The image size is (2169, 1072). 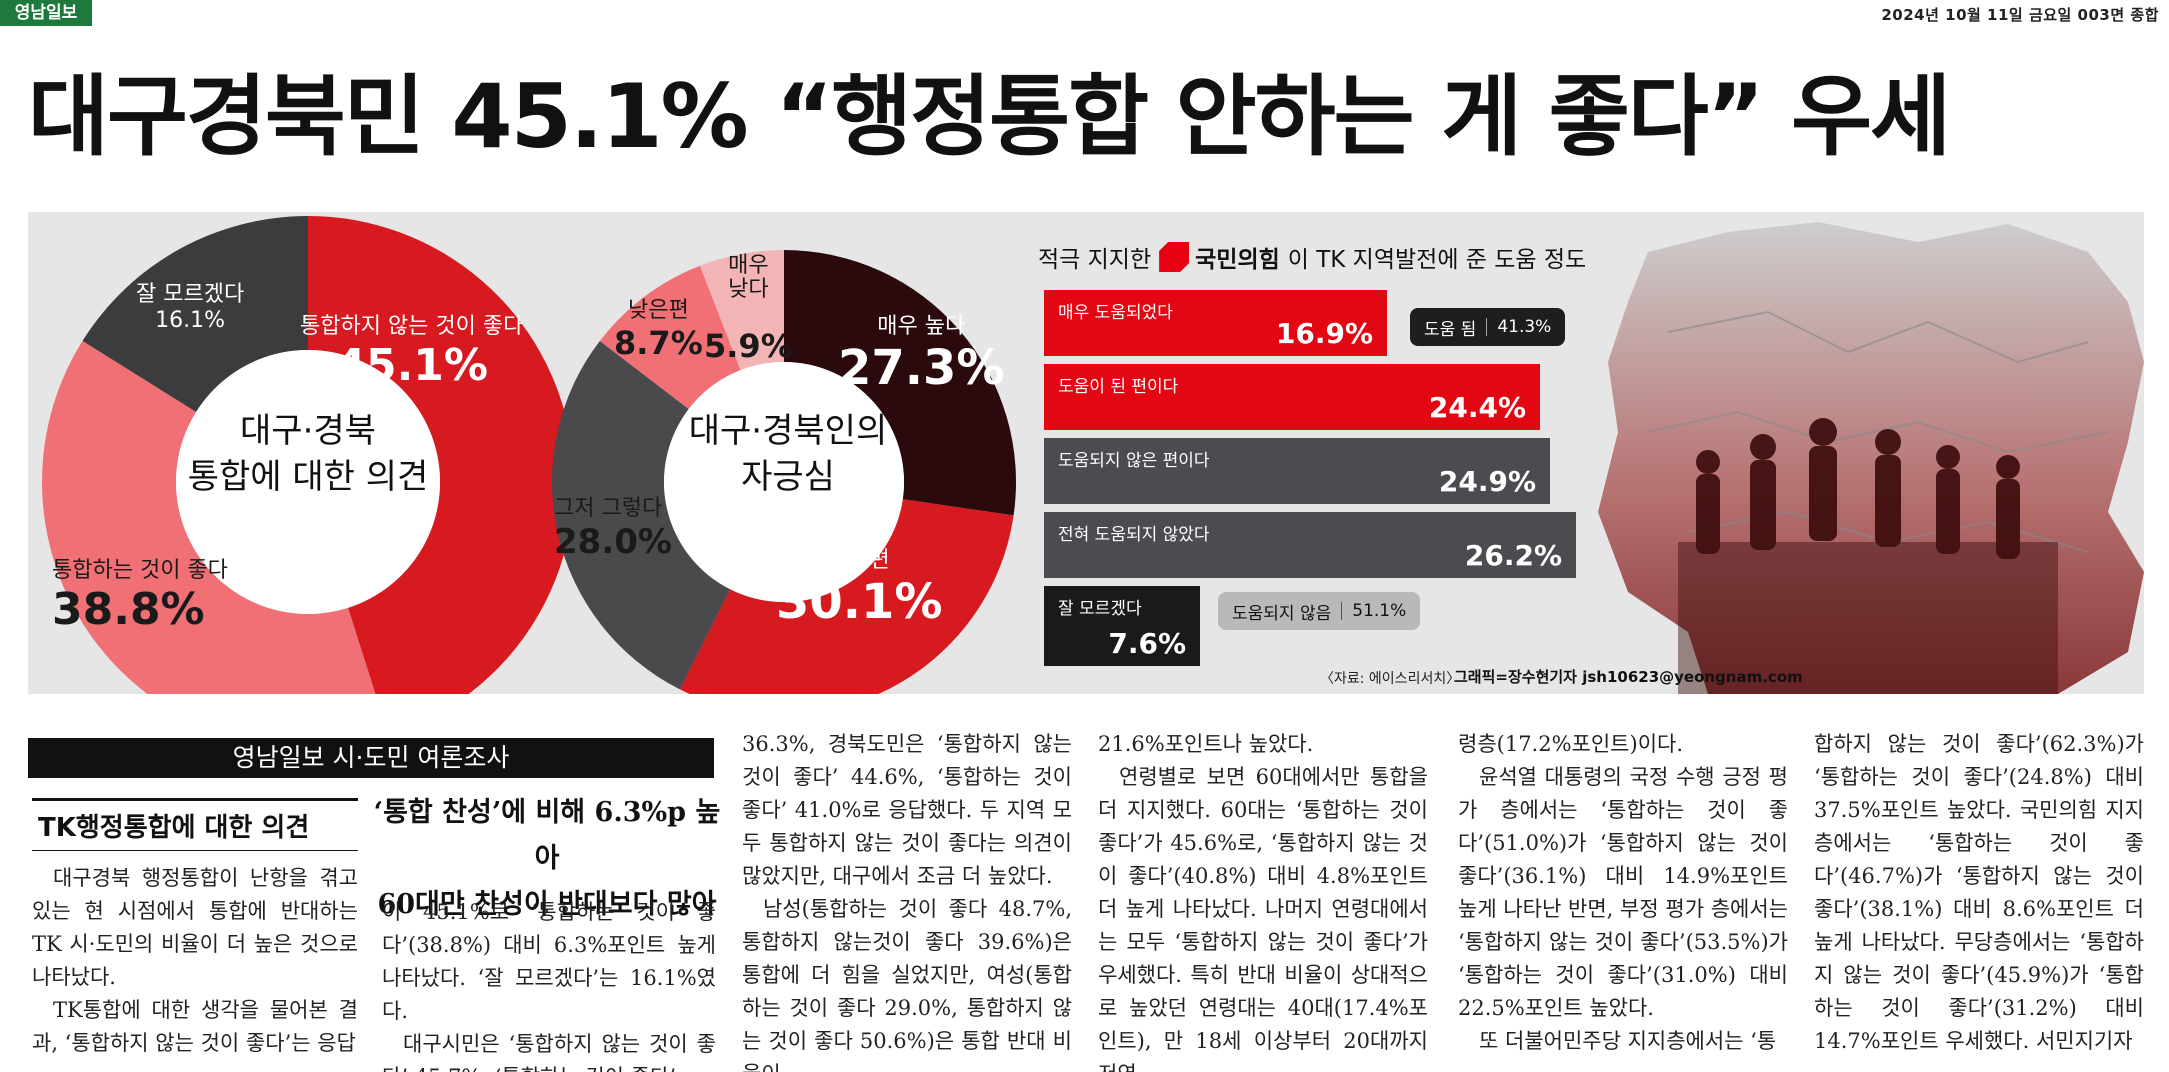 What do you see at coordinates (140, 596) in the screenshot?
I see `donut1-label-support: 통합하는 것이 좋다 38.8%` at bounding box center [140, 596].